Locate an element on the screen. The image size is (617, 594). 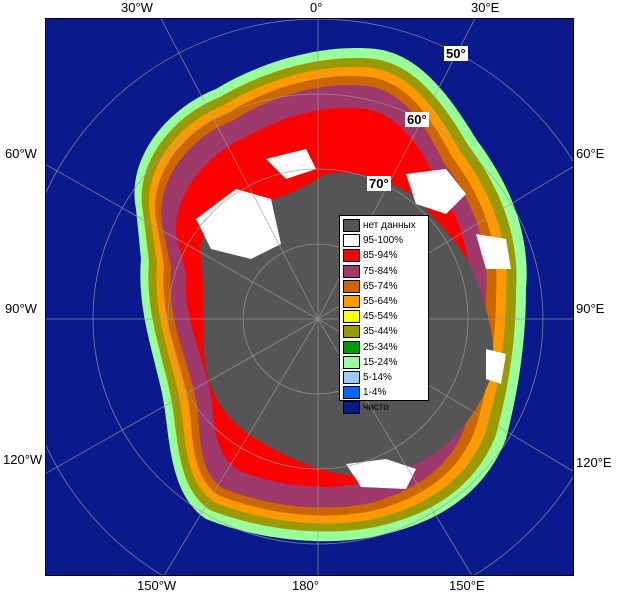
legend-item: 1-4% is located at coordinates (384, 392).